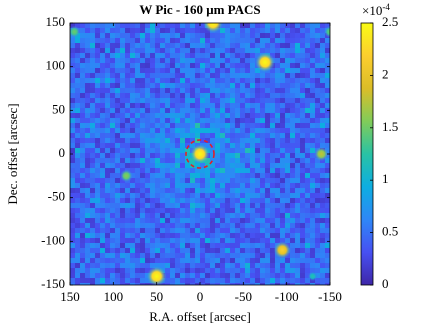 Image resolution: width=436 pixels, height=327 pixels. What do you see at coordinates (156, 275) in the screenshot?
I see `source` at bounding box center [156, 275].